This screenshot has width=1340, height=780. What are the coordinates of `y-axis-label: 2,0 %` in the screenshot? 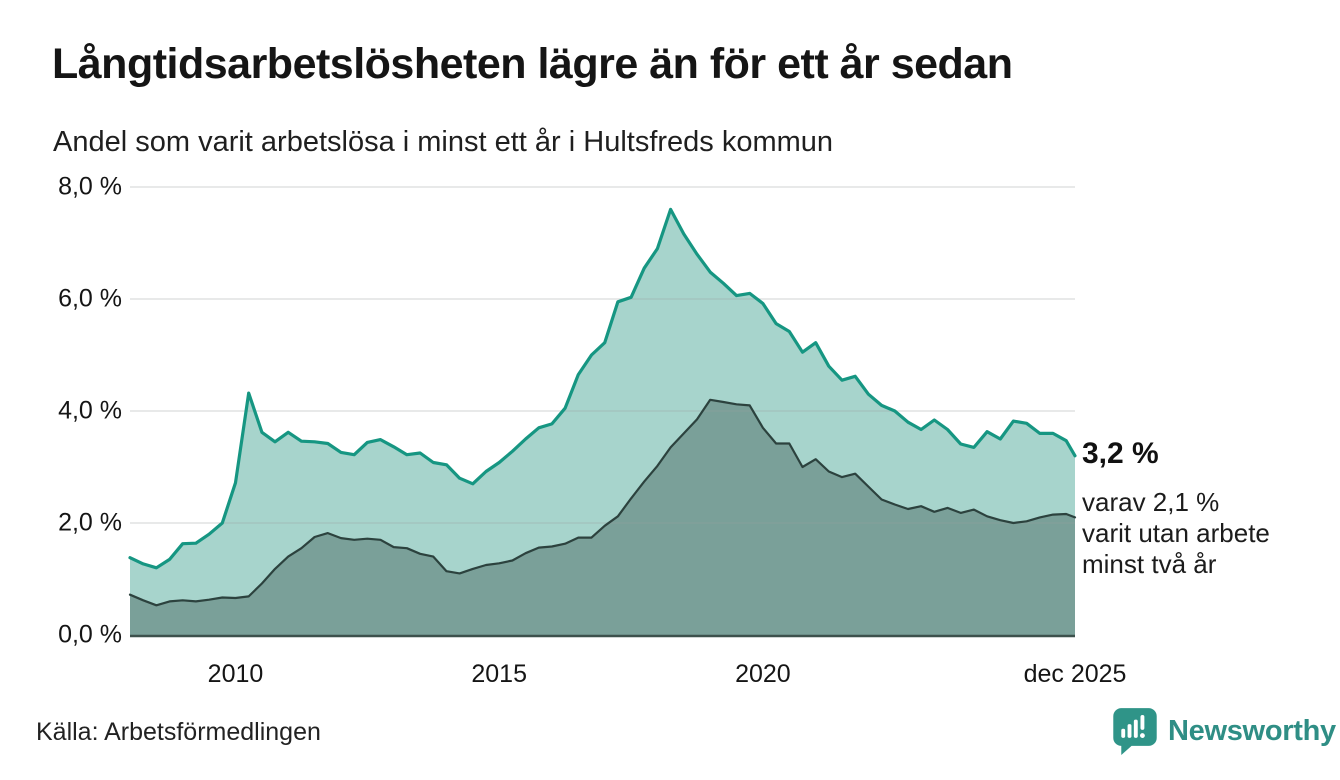 It's located at (90, 522).